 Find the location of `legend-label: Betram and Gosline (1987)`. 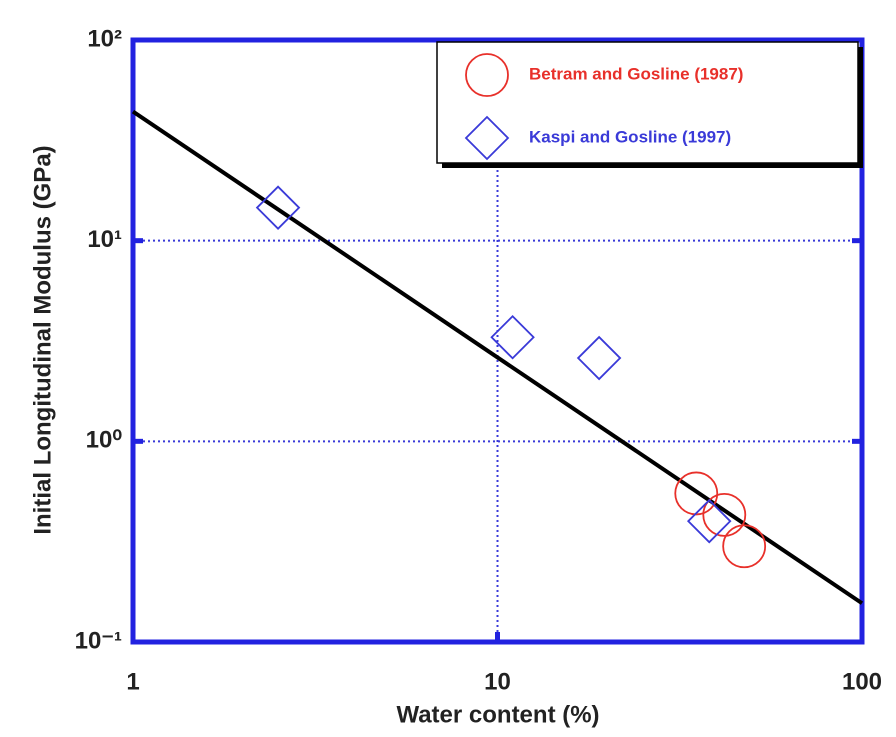

legend-label: Betram and Gosline (1987) is located at coordinates (636, 73).